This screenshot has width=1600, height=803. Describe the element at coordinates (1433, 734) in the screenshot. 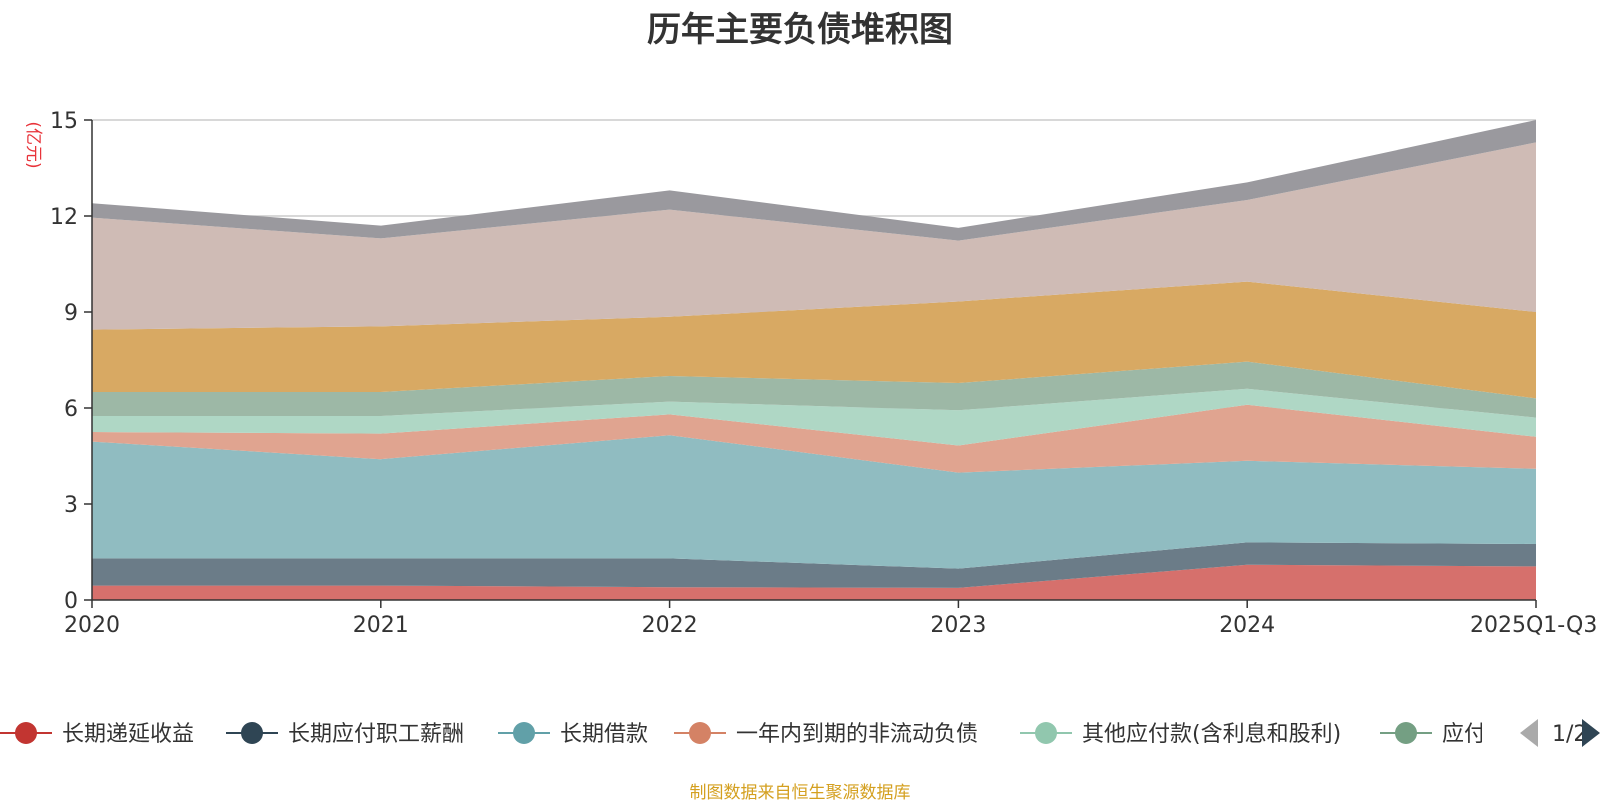

I see `legend-item: 应付` at that location.